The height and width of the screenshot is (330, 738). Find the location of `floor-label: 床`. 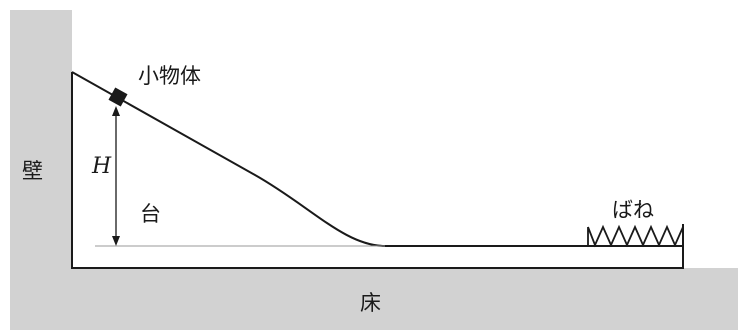

floor-label: 床 is located at coordinates (370, 303).